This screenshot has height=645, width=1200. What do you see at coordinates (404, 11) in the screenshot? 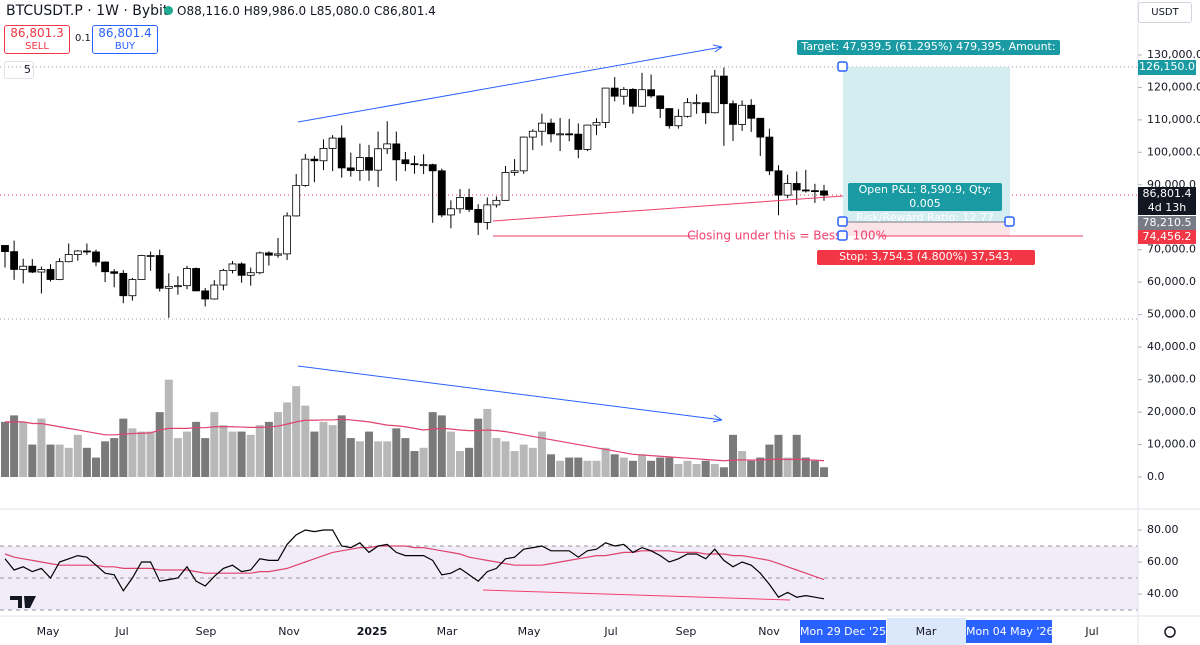
I see `close: C86,801.4` at bounding box center [404, 11].